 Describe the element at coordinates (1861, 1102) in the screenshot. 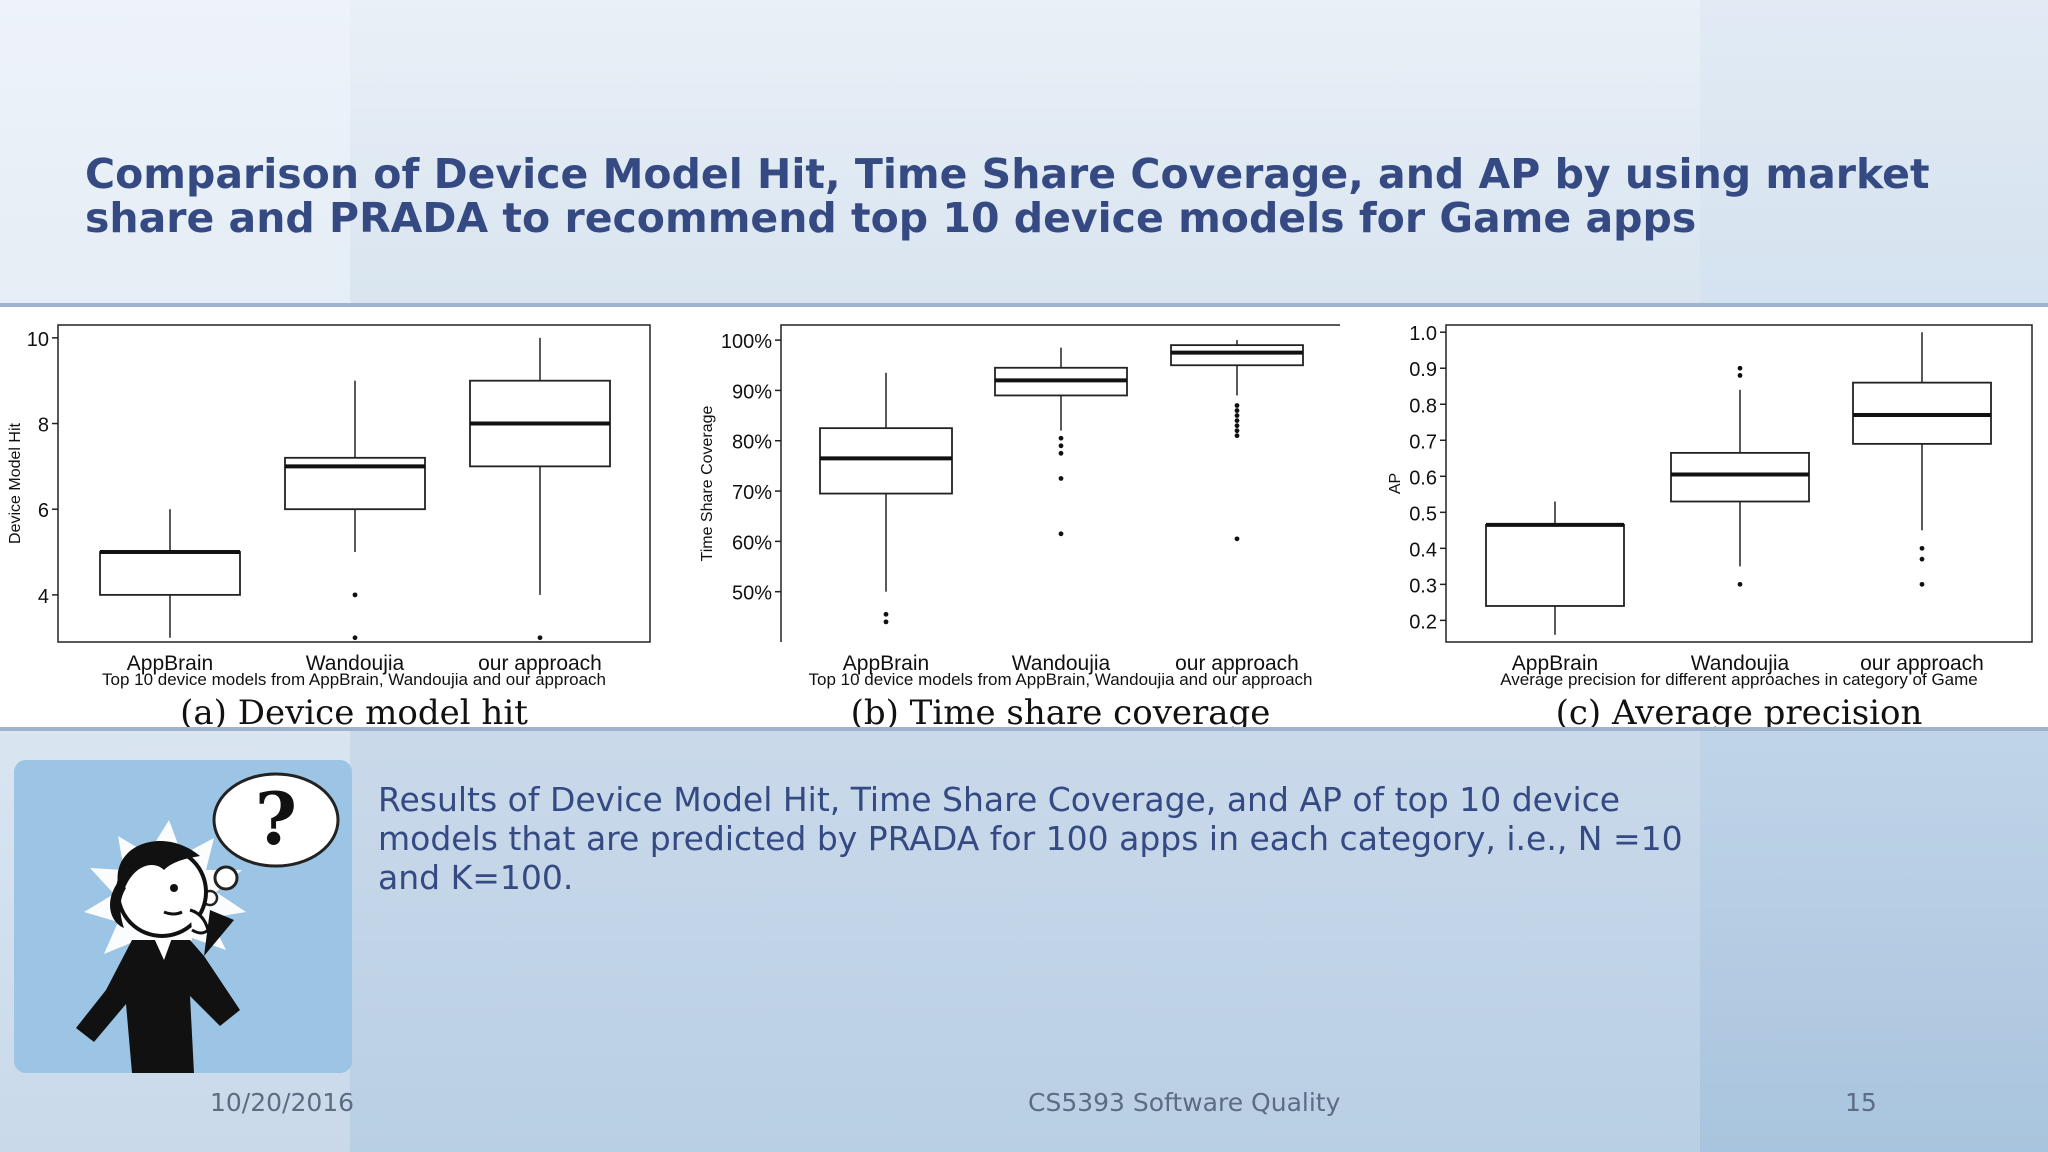

I see `footer-page-number: 15` at that location.